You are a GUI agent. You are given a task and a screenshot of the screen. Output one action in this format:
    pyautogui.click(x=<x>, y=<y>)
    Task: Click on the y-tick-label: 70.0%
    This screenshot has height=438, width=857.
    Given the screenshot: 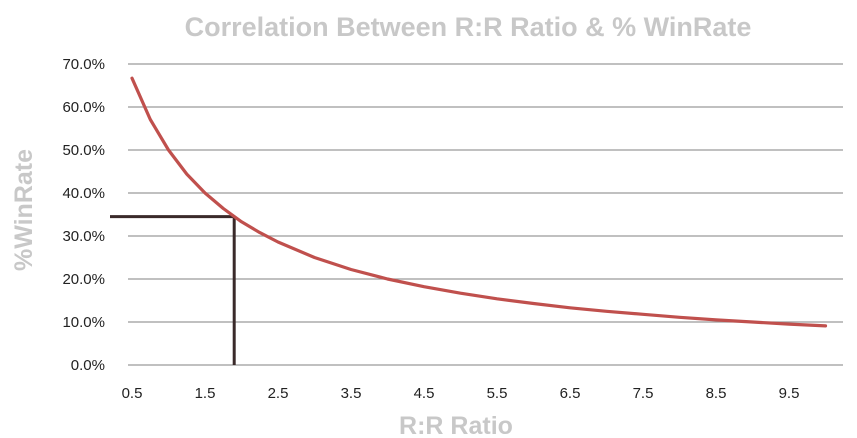 What is the action you would take?
    pyautogui.click(x=83, y=64)
    